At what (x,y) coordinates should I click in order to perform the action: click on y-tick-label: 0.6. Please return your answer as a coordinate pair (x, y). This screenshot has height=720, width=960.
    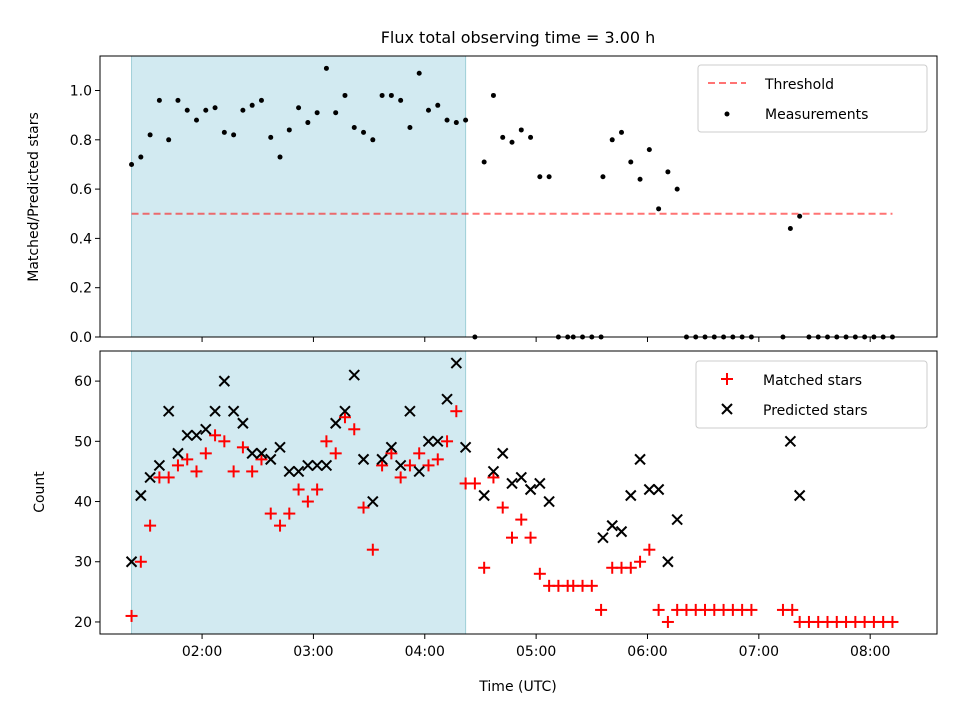
    Looking at the image, I should click on (81, 190).